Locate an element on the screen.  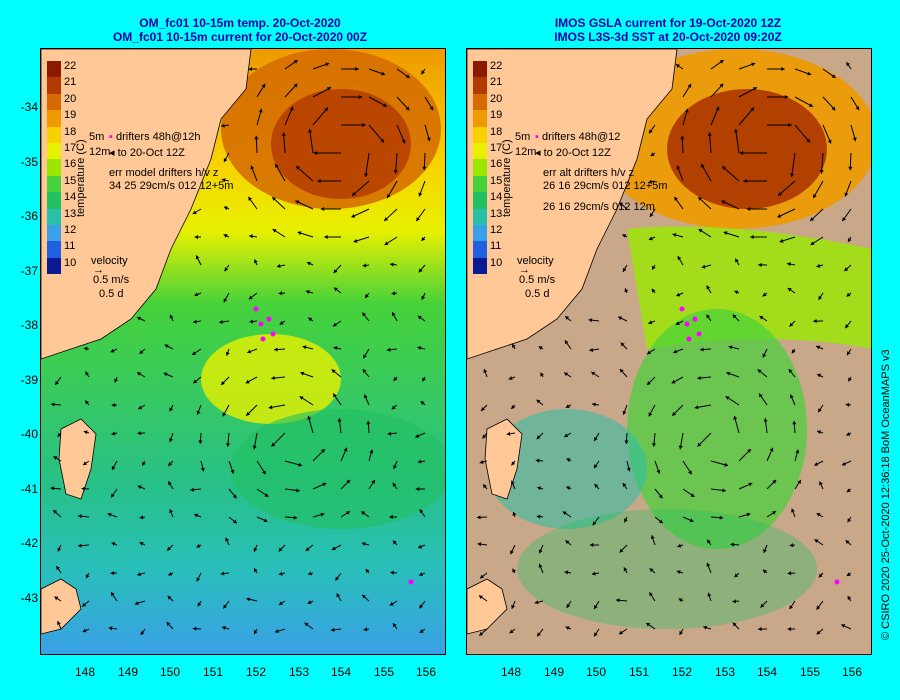
colorbar-tick: 19 is located at coordinates (70, 115).